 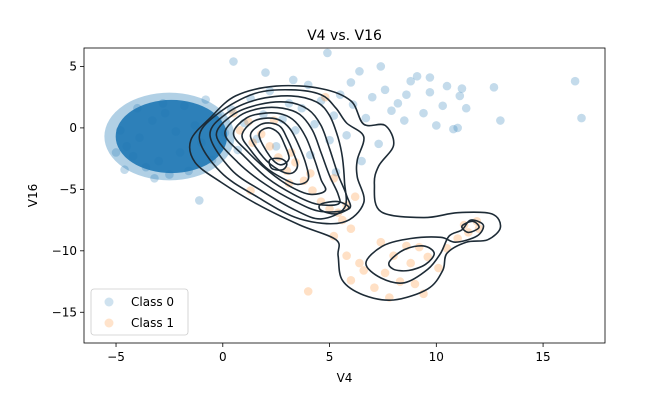 What do you see at coordinates (109, 323) in the screenshot?
I see `legend-marker-class1` at bounding box center [109, 323].